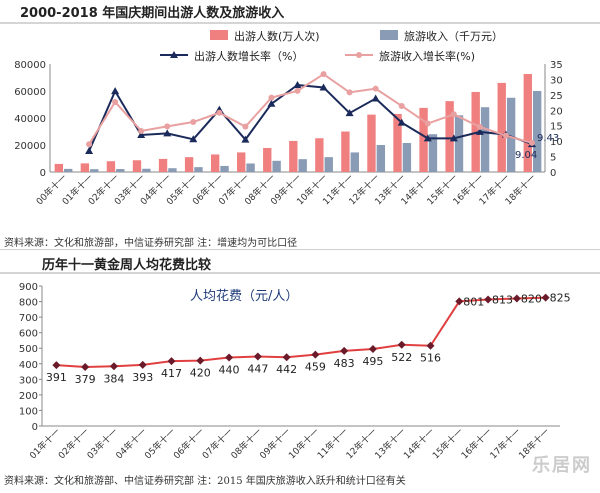 This screenshot has width=600, height=493. Describe the element at coordinates (248, 56) in the screenshot. I see `chart1-legend-label: 出游人数增长率（%）` at that location.